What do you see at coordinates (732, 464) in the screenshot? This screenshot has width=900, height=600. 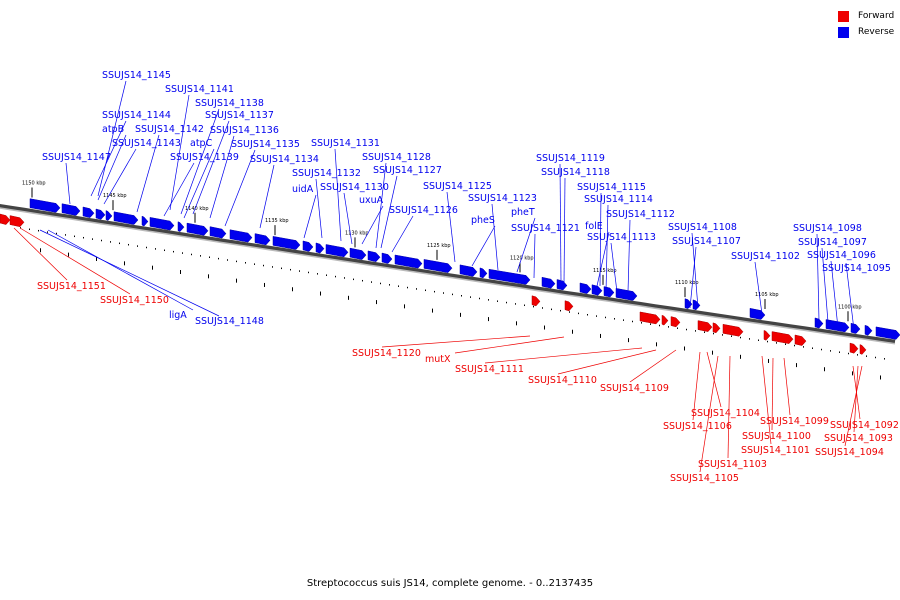 I see `forward-gene-label: SSUJS14_1103` at bounding box center [732, 464].